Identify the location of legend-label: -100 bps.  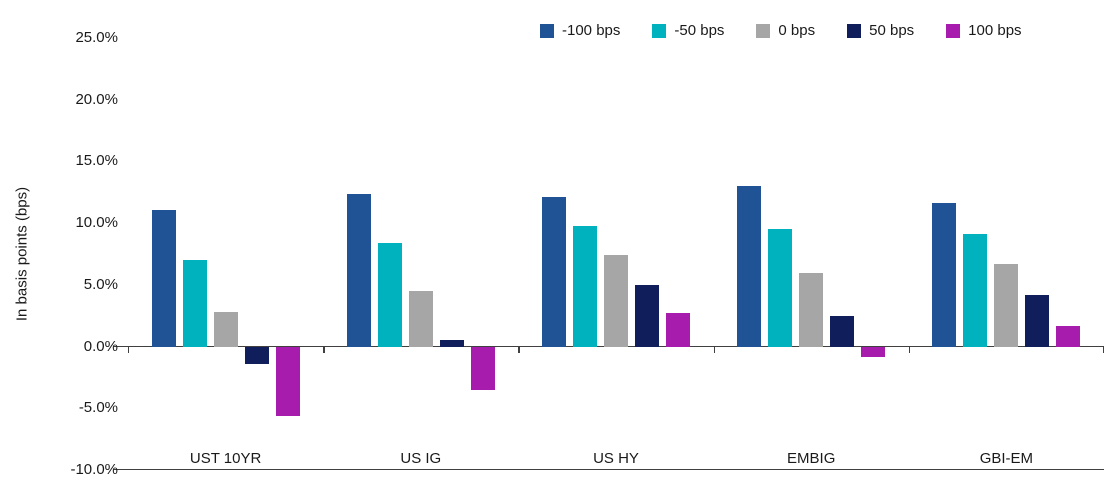
(591, 30).